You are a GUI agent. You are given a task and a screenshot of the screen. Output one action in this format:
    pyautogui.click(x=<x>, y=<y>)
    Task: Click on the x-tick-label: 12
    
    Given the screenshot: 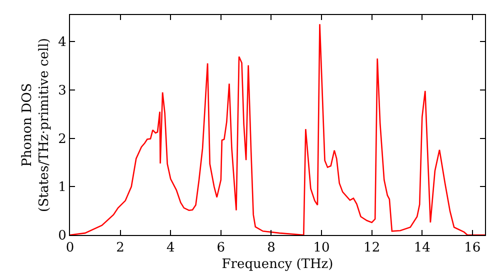 What is the action you would take?
    pyautogui.click(x=372, y=248)
    